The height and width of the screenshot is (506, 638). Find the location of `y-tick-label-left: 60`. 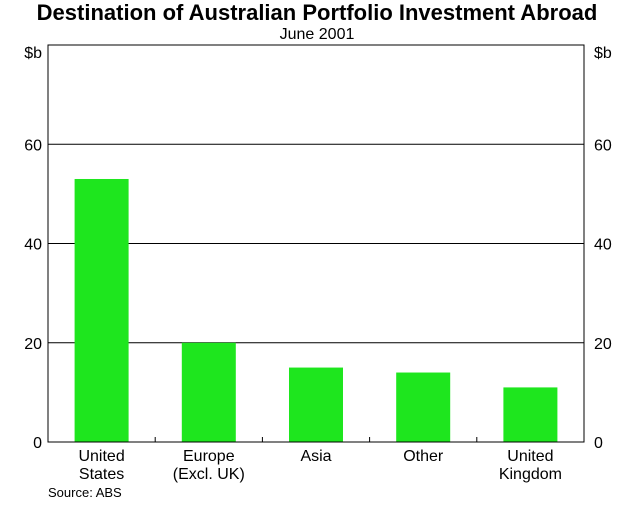

y-tick-label-left: 60 is located at coordinates (33, 145).